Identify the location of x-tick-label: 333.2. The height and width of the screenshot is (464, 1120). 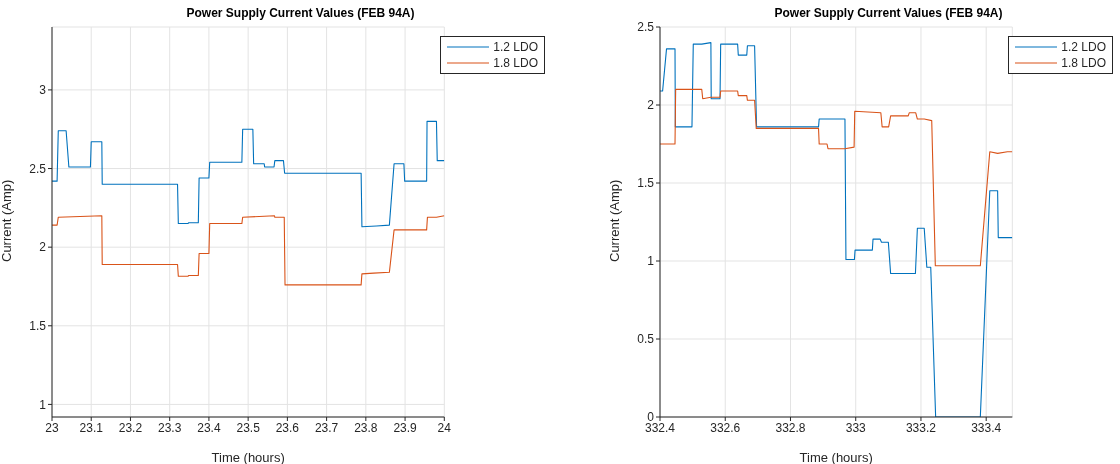
(921, 427).